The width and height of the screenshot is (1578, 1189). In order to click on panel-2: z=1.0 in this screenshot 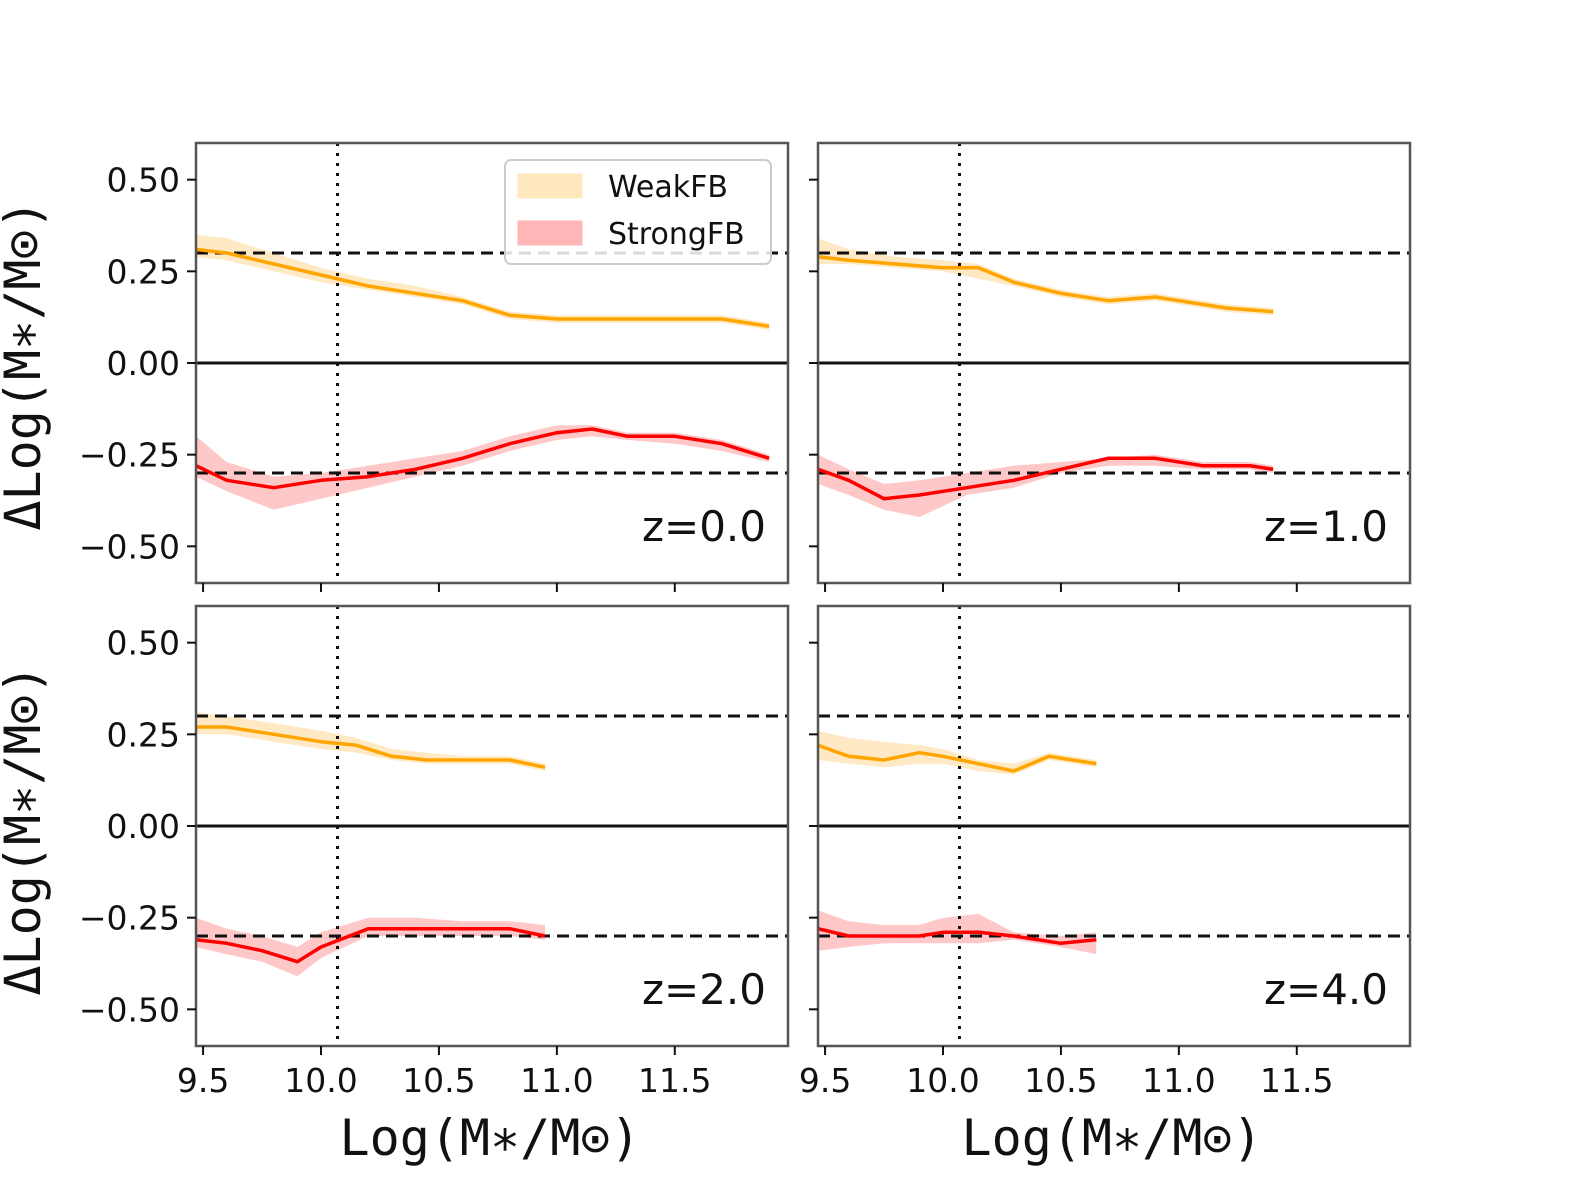, I will do `click(1110, 366)`.